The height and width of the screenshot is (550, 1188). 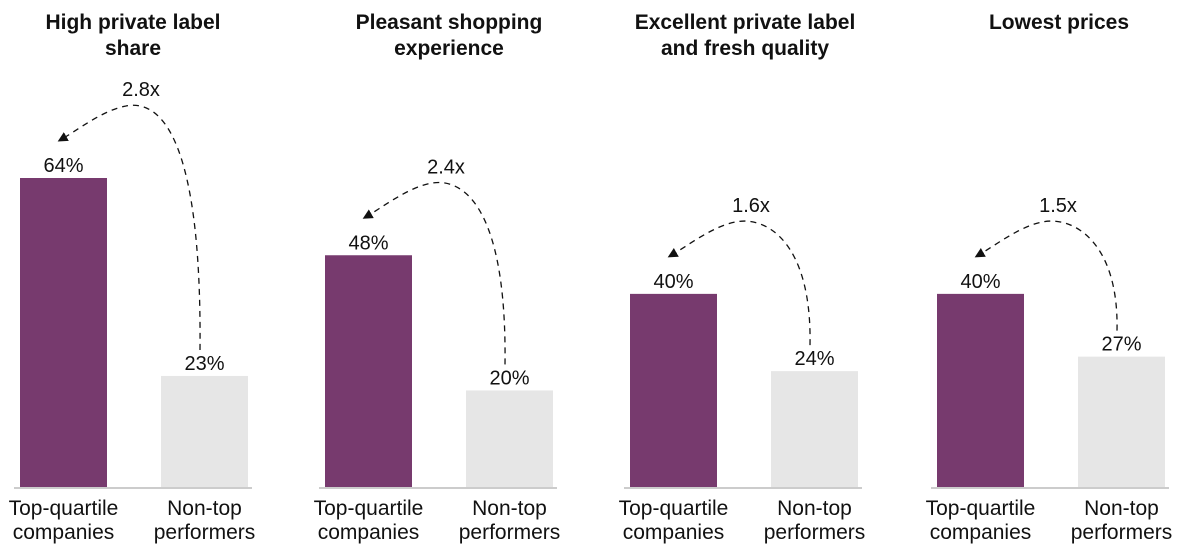 I want to click on chart-title-line: Lowest prices, so click(x=1059, y=22).